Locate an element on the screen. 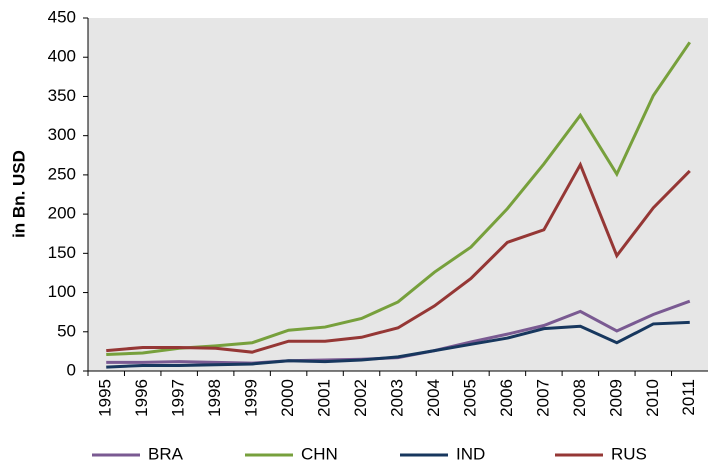 This screenshot has height=468, width=710. x-tick-label: 1999 is located at coordinates (251, 398).